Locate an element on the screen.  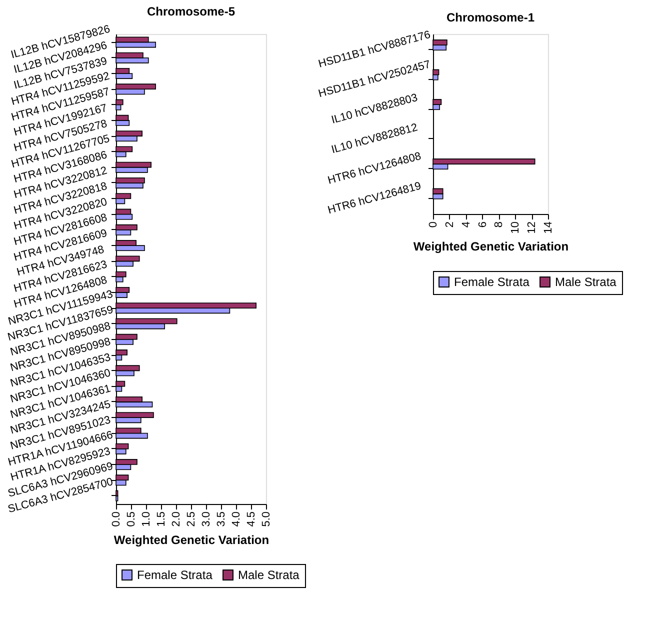
x-tick-label: 0 is located at coordinates (434, 225).